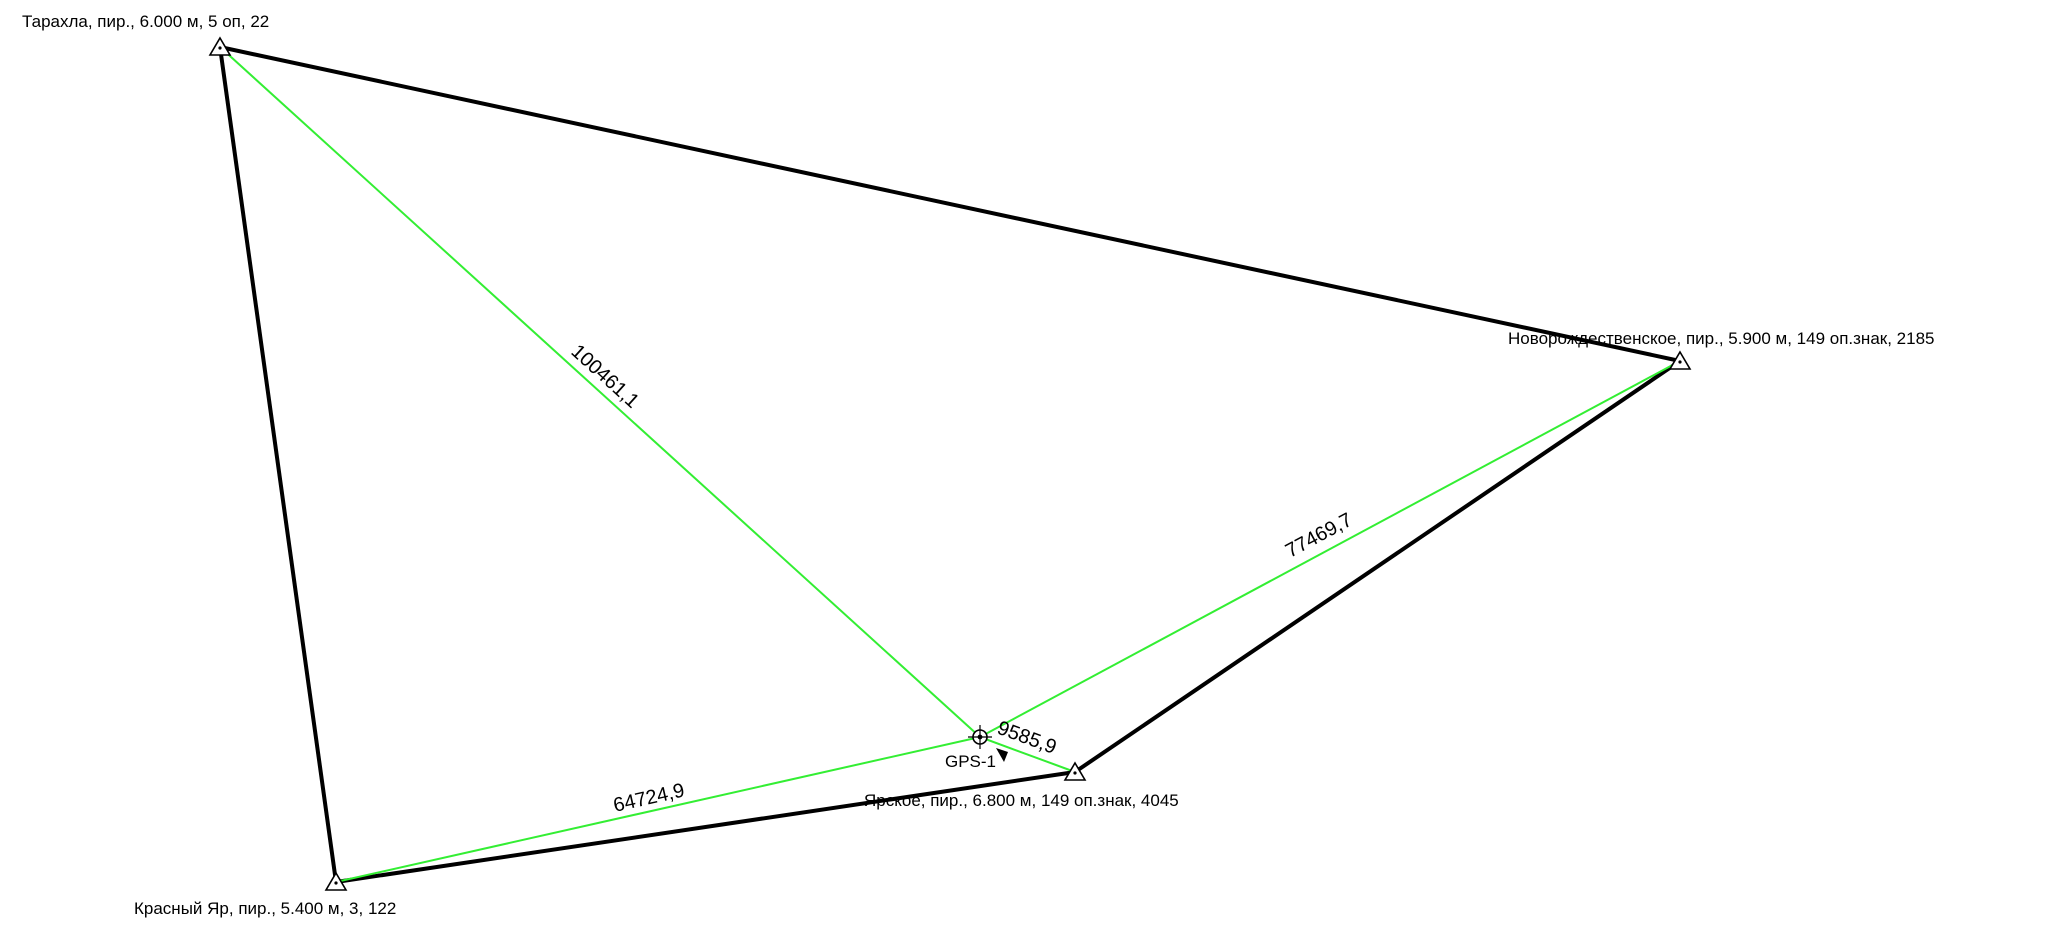 This screenshot has width=2056, height=926. Describe the element at coordinates (278, 464) in the screenshot. I see `line-krasny-yar-tarakhla` at that location.